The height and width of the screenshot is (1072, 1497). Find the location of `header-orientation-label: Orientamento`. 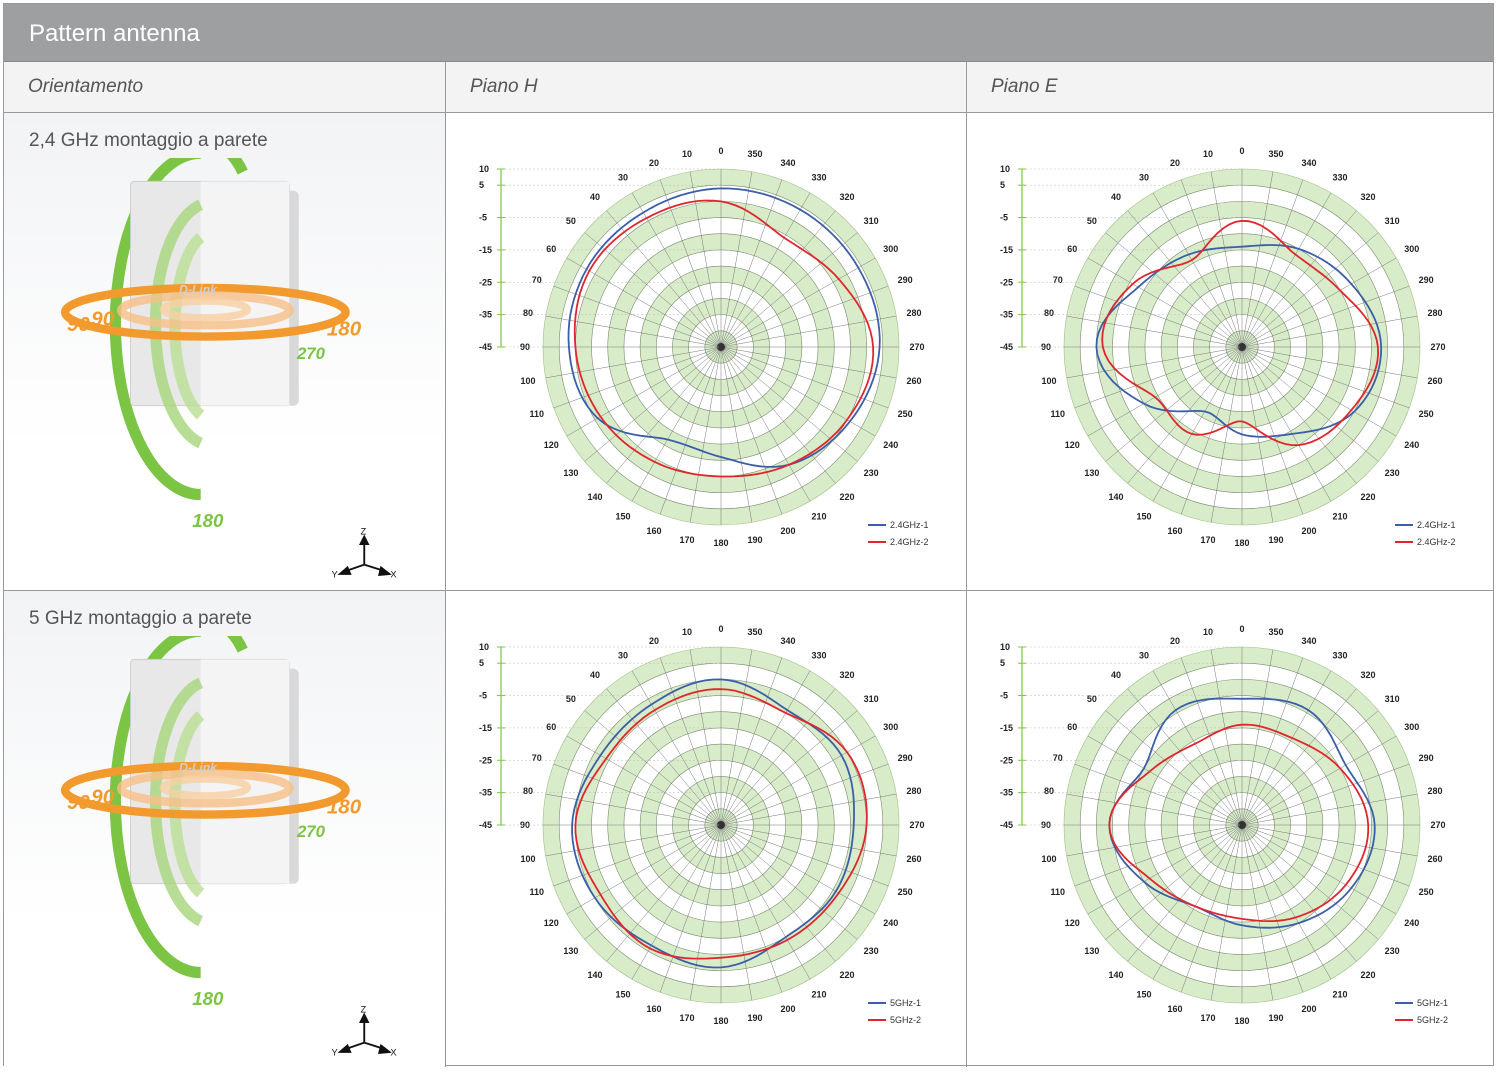

header-orientation-label: Orientamento is located at coordinates (86, 86).